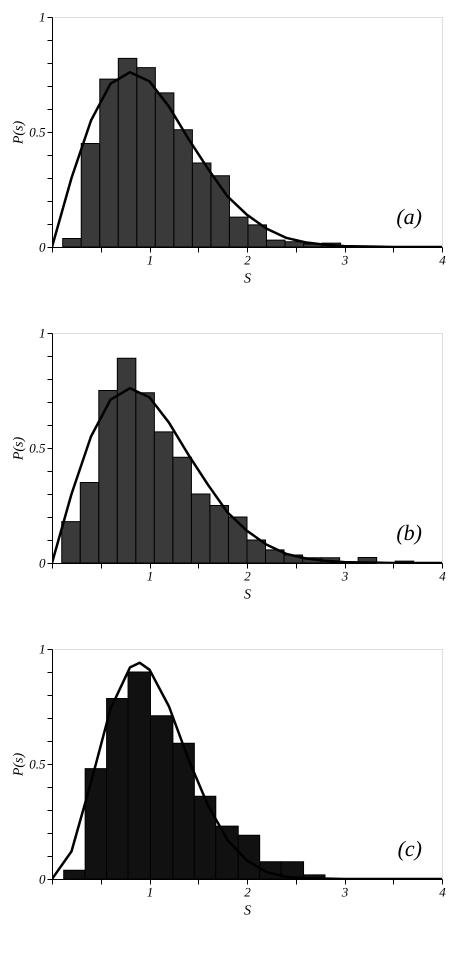 This screenshot has height=967, width=474. I want to click on annotation: (b), so click(409, 532).